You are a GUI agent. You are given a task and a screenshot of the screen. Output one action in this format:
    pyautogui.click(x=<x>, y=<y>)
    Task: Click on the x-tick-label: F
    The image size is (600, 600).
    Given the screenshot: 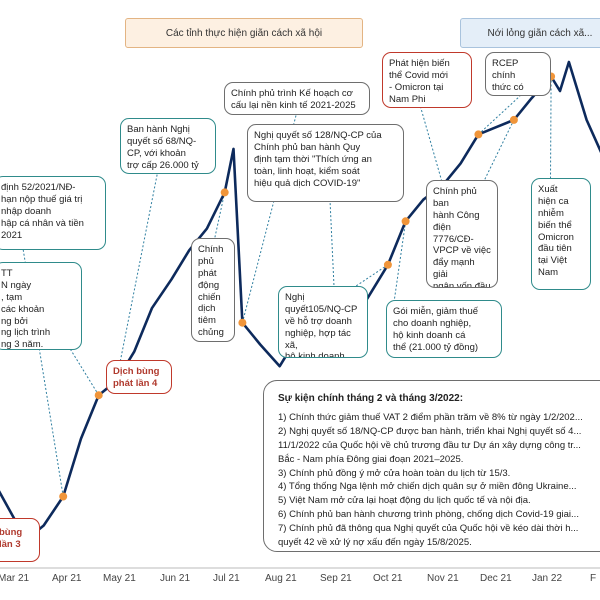 What is the action you would take?
    pyautogui.click(x=593, y=578)
    